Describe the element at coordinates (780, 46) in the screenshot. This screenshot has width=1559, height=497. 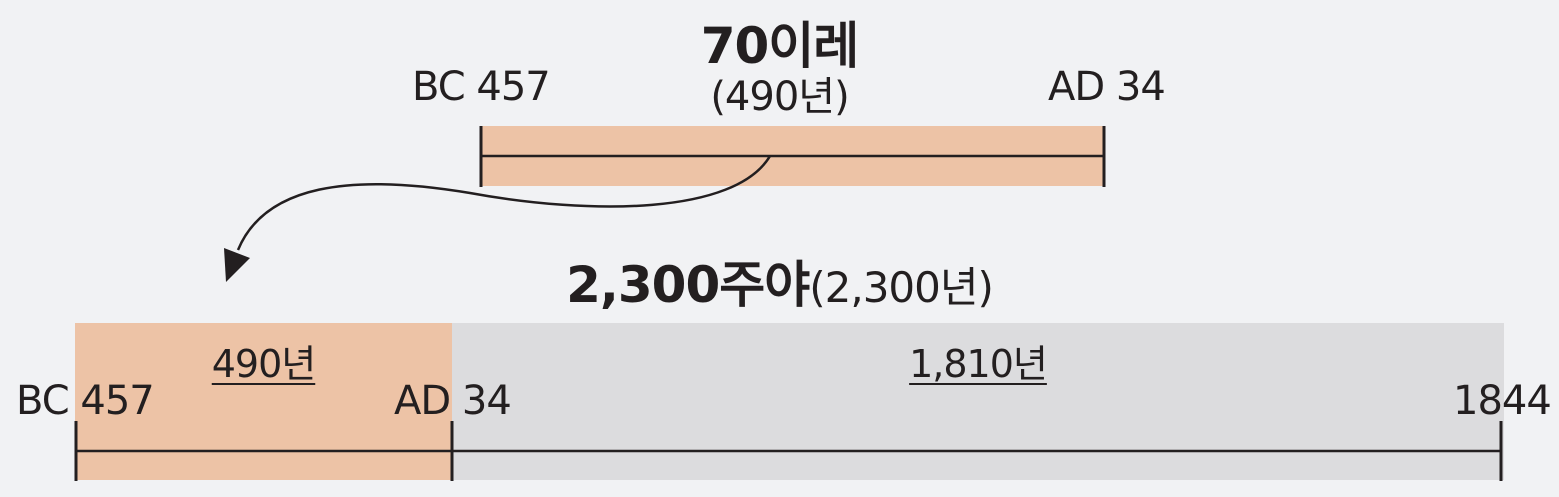
I see `seventy-weeks-title: 70이레` at that location.